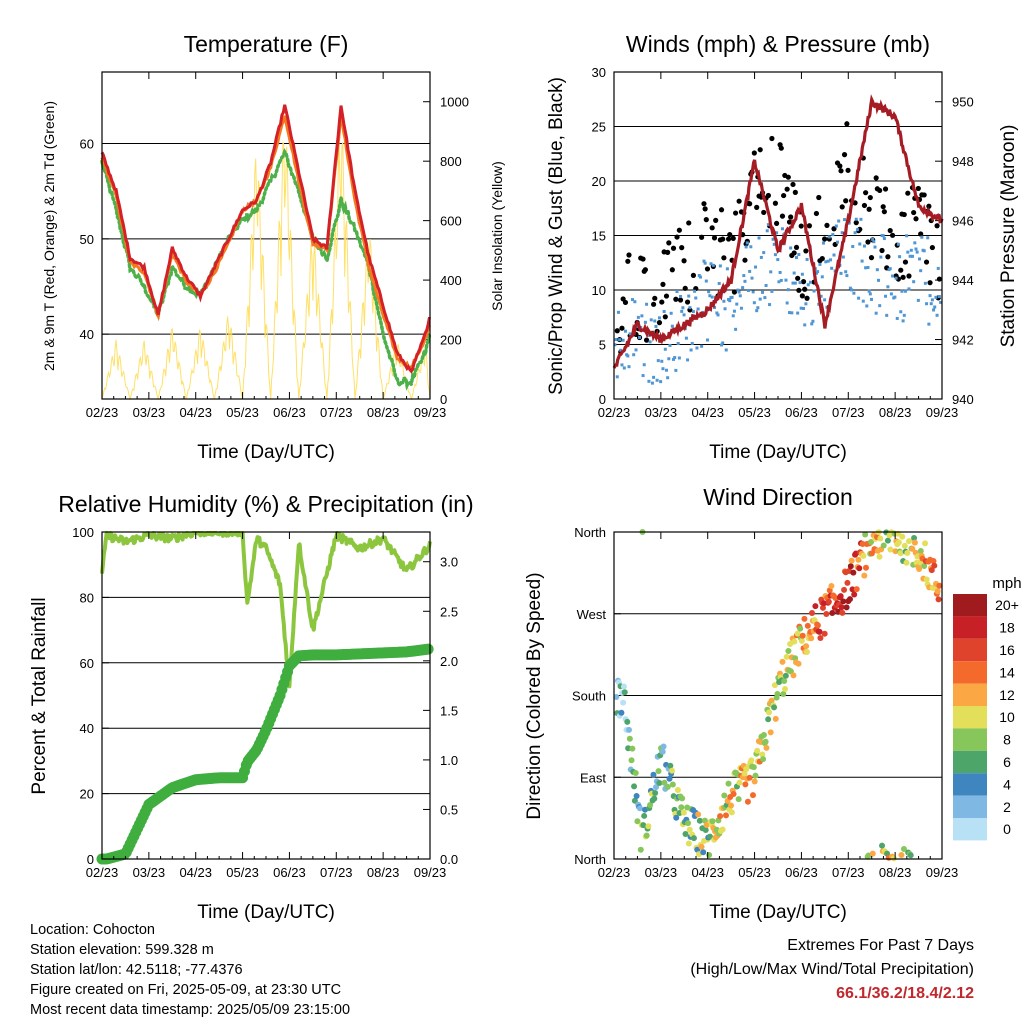 This screenshot has width=1024, height=1024. I want to click on station-latlon: Station lat/lon: 42.5118; -77.4376, so click(136, 970).